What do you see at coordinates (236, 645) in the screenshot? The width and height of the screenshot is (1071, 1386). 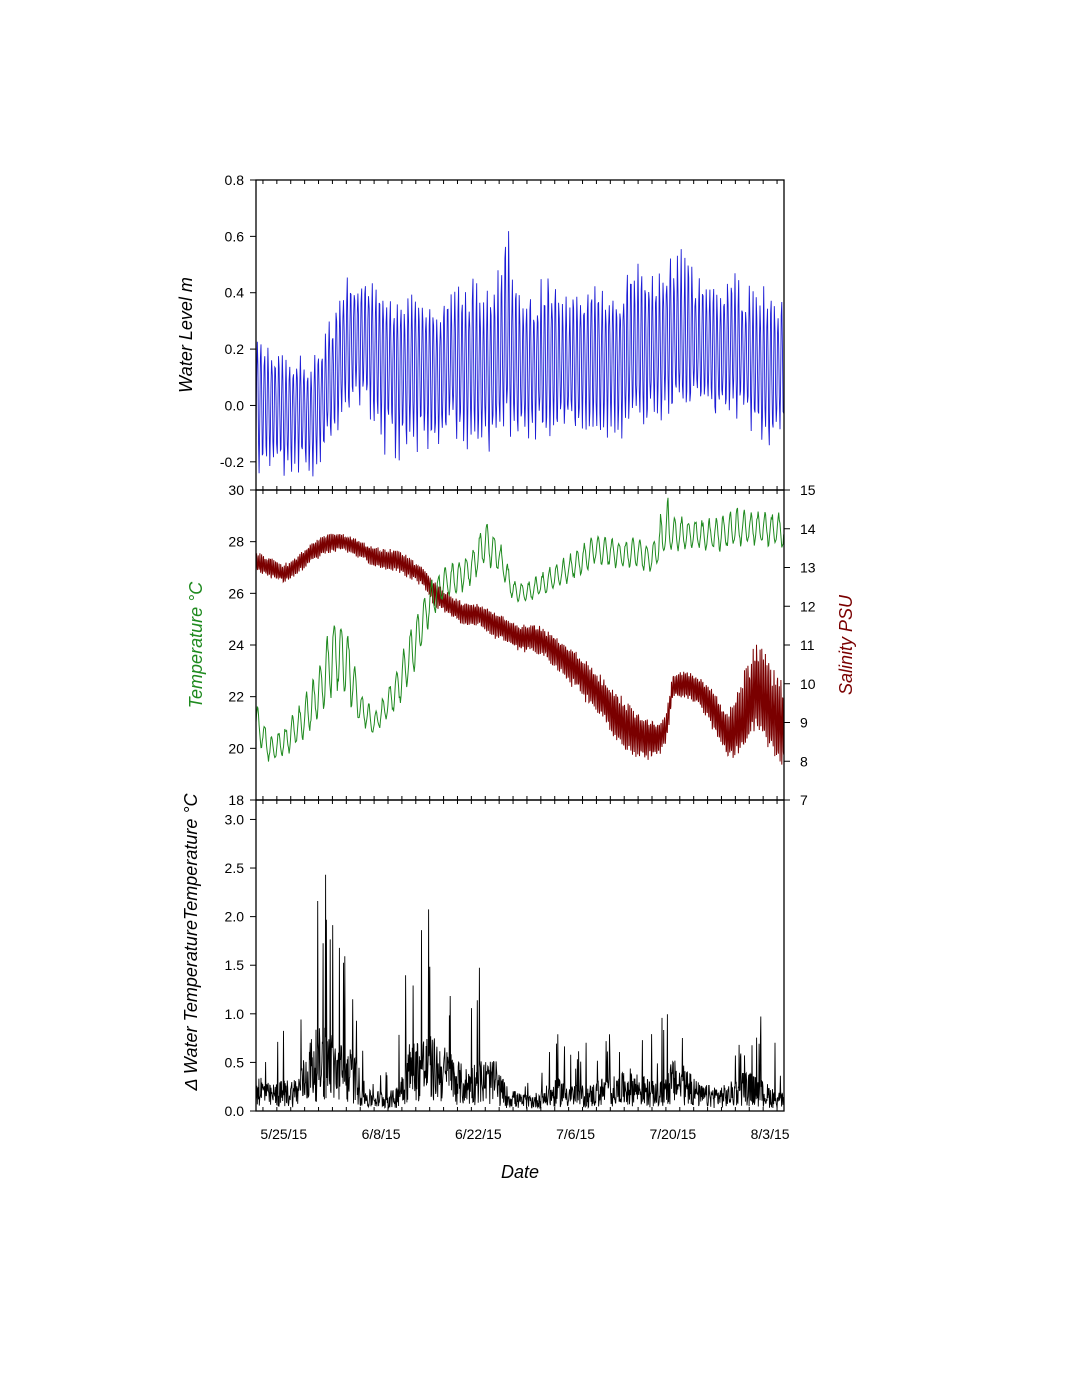 I see `temperature-tick-label: 24` at bounding box center [236, 645].